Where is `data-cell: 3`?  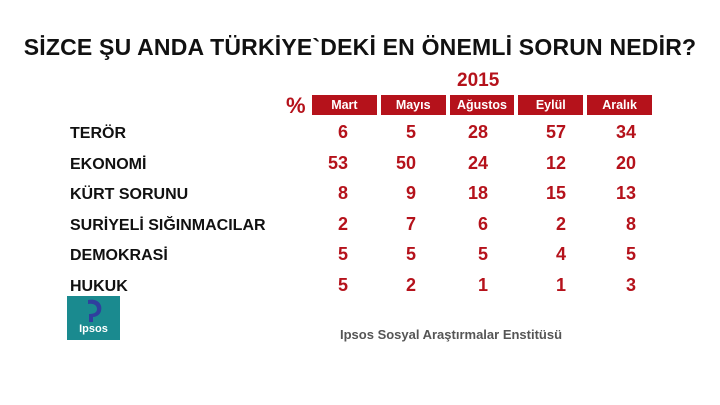 data-cell: 3 is located at coordinates (630, 284).